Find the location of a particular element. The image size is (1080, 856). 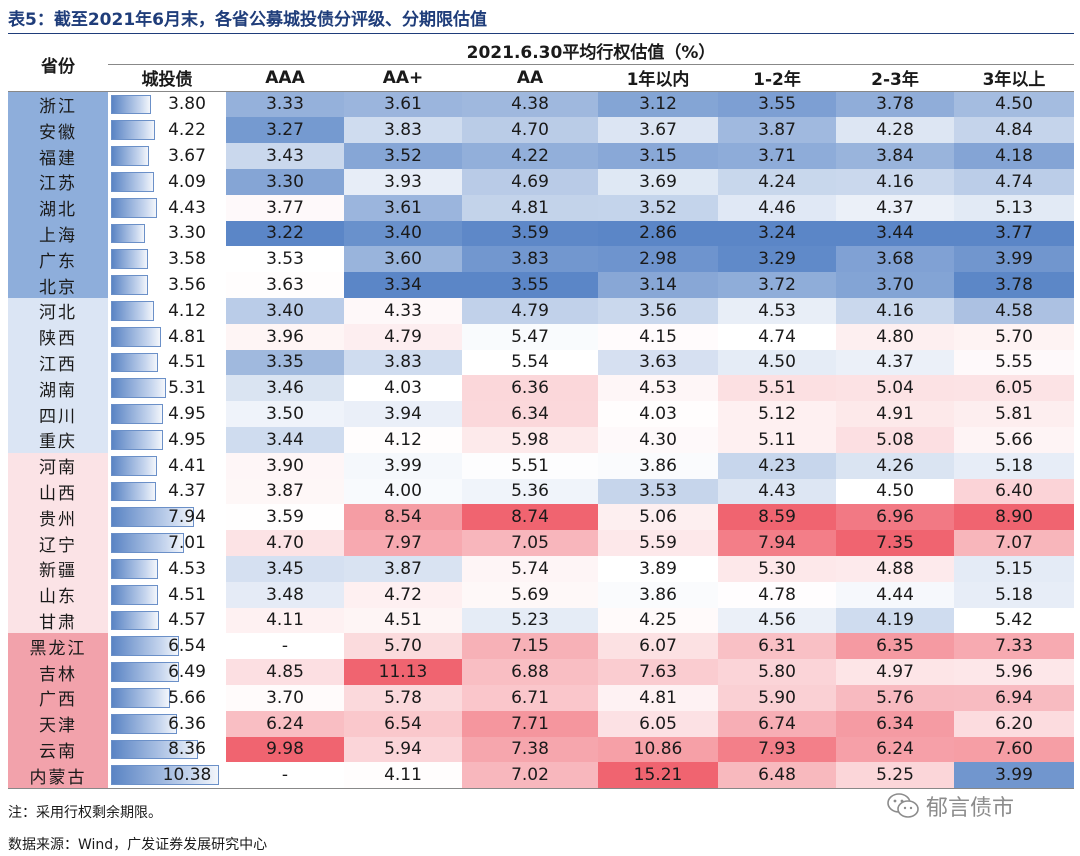

table-row: 陕西 4.81 3.96 4.79 5.47 4.15 4.74 4.80 5.70 is located at coordinates (541, 336).